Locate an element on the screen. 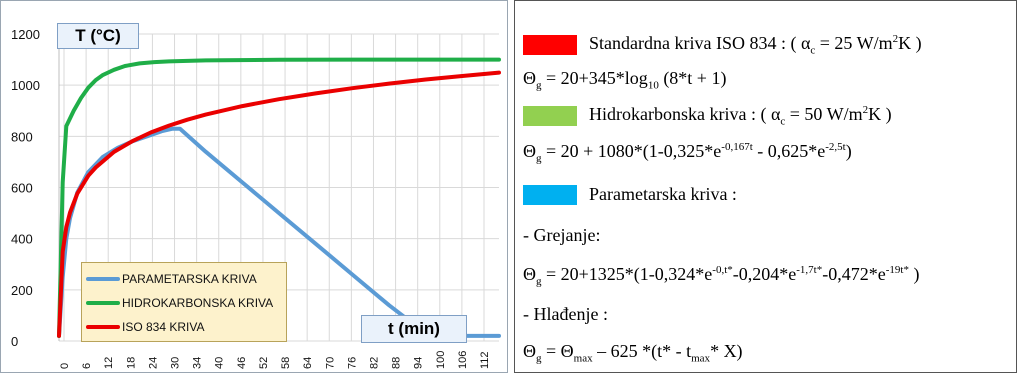 This screenshot has width=1017, height=374. x-tick-label: 82 is located at coordinates (374, 363).